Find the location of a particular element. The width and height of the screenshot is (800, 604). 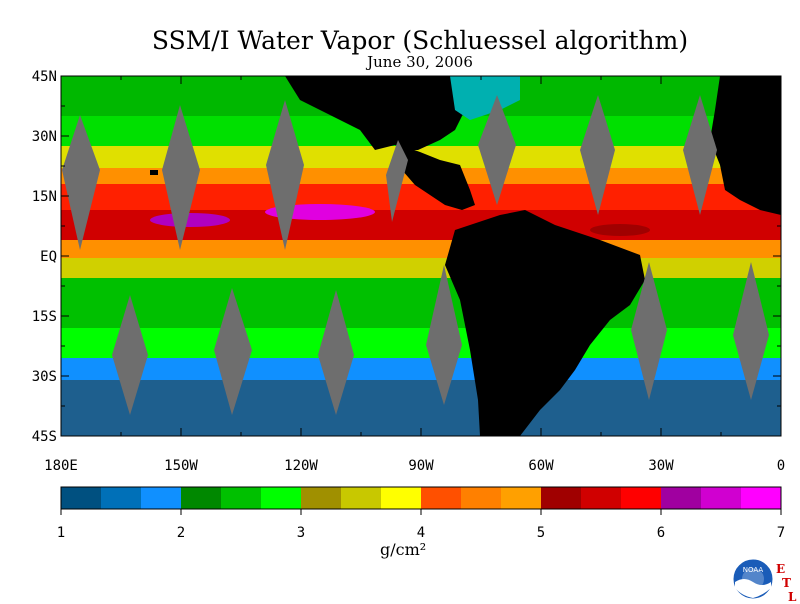

band-eq-south is located at coordinates (421, 268).